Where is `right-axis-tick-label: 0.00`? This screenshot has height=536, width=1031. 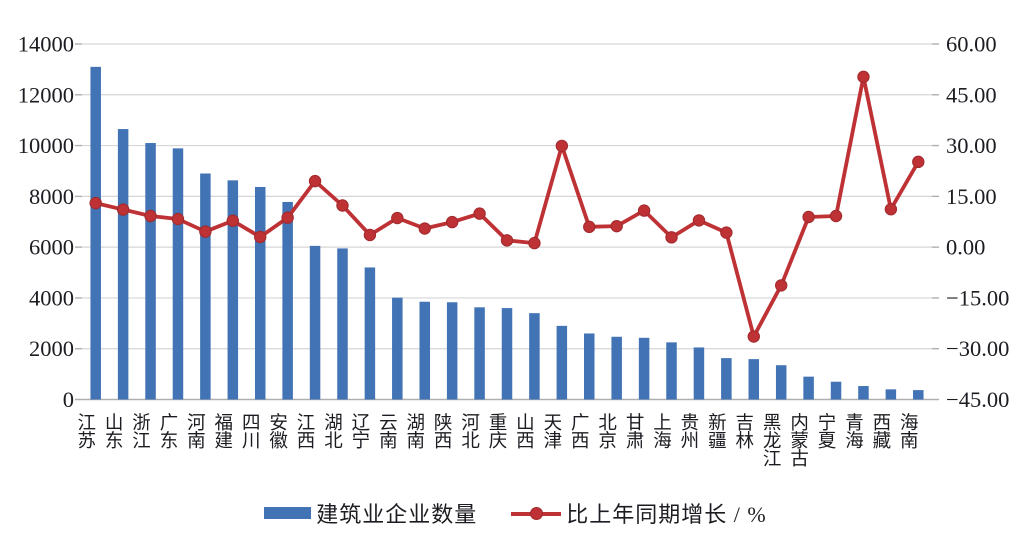
right-axis-tick-label: 0.00 is located at coordinates (965, 247).